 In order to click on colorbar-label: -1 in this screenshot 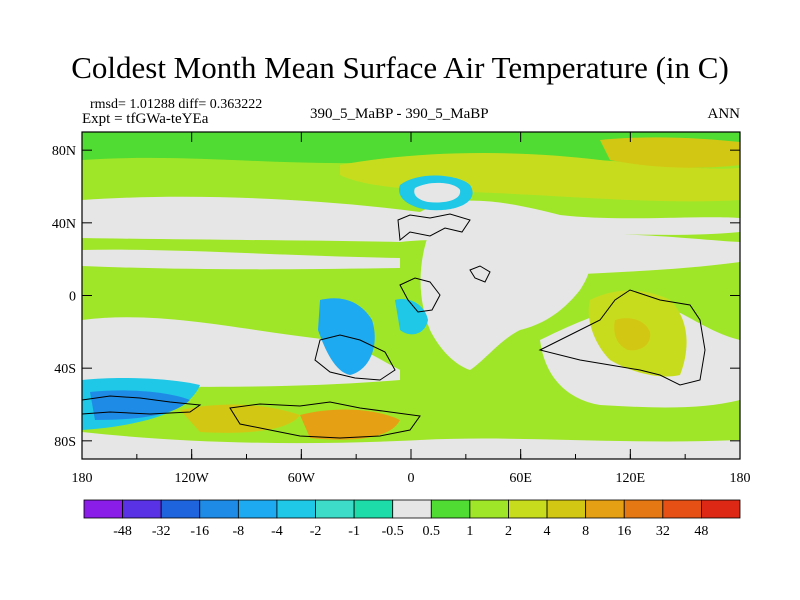, I will do `click(354, 531)`.